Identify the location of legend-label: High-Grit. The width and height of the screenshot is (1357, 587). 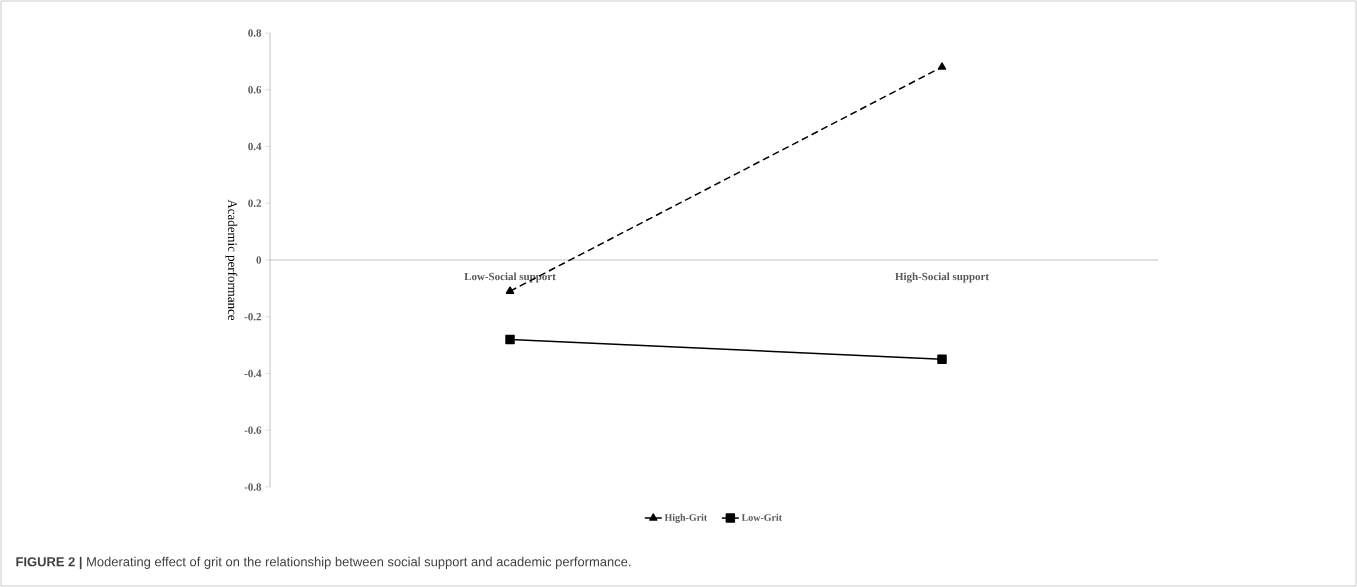
(686, 518).